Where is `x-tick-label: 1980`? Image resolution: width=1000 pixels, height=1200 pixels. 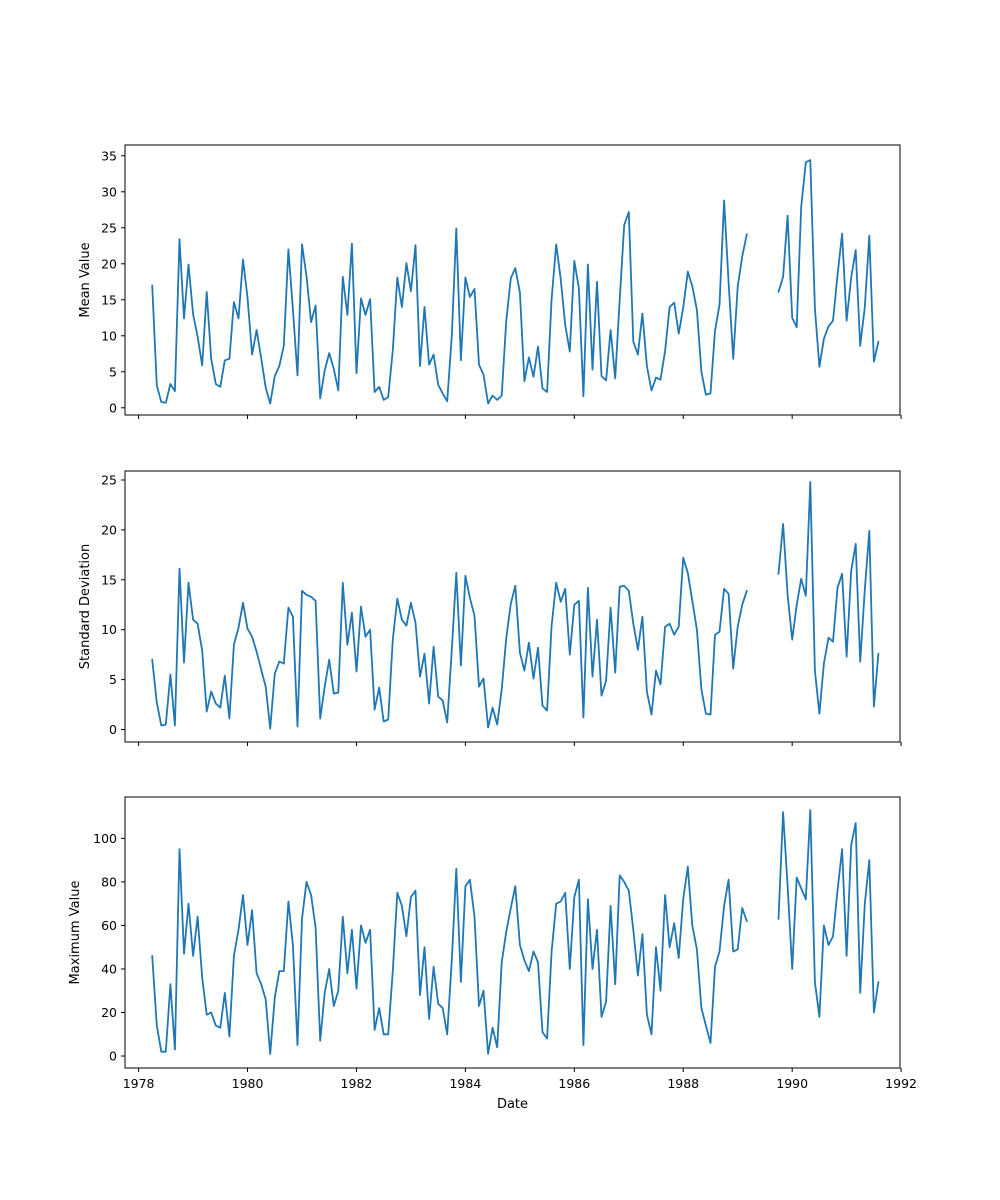 x-tick-label: 1980 is located at coordinates (248, 1083).